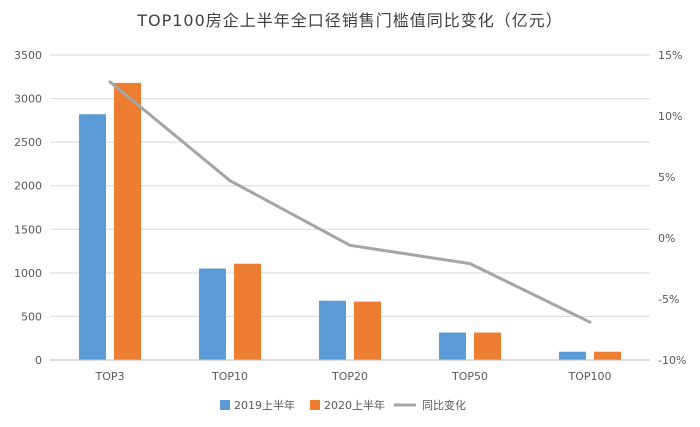  Describe the element at coordinates (672, 208) in the screenshot. I see `right-axis: -10% -5% 0% 5% 10% 15%` at that location.